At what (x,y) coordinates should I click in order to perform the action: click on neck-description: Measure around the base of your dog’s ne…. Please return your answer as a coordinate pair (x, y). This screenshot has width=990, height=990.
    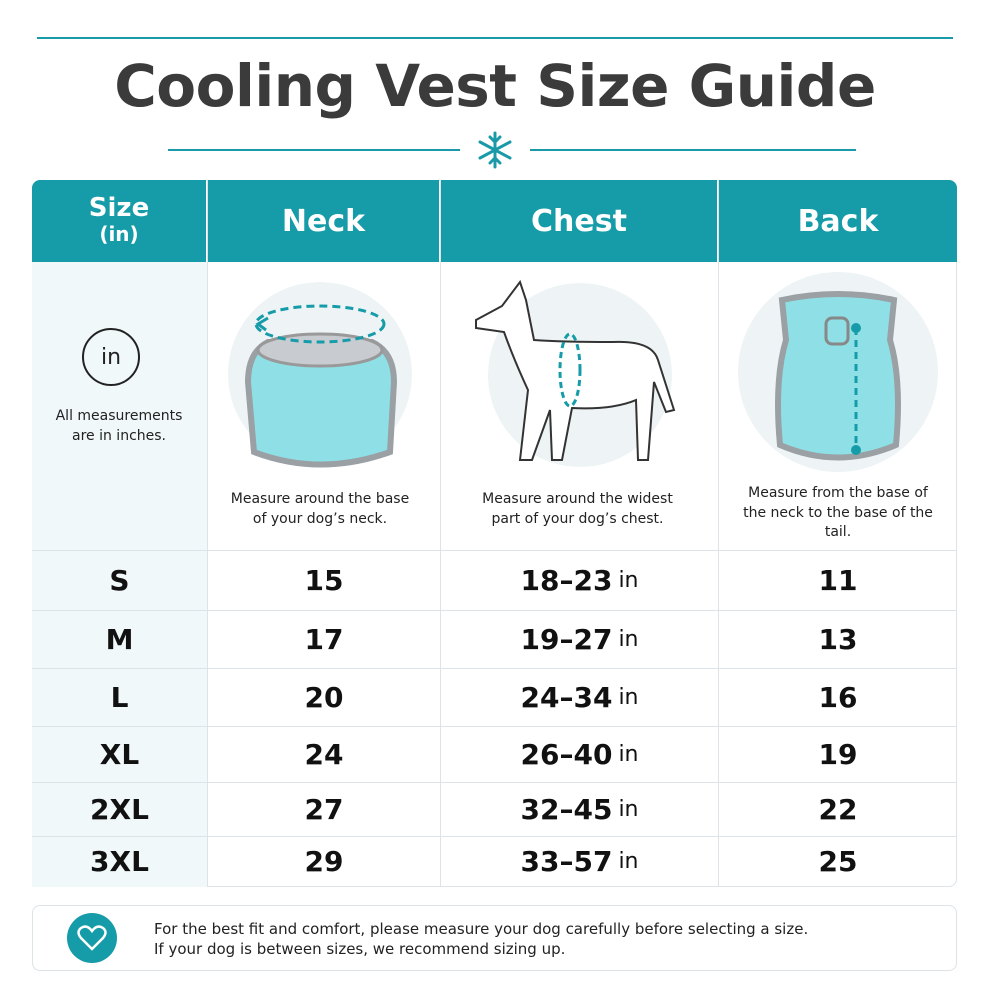
    Looking at the image, I should click on (320, 509).